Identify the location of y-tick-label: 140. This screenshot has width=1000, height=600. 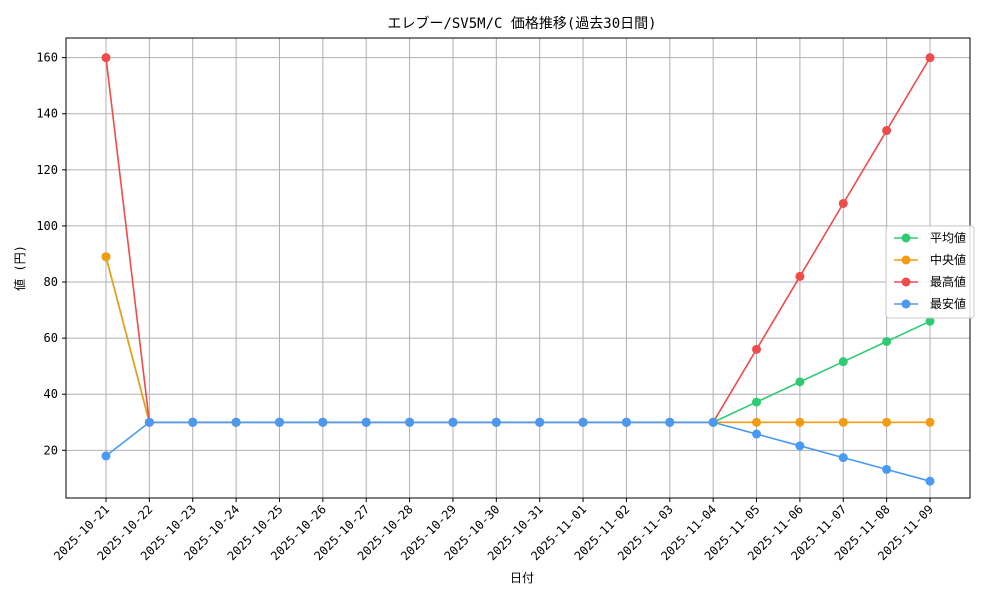
(47, 114).